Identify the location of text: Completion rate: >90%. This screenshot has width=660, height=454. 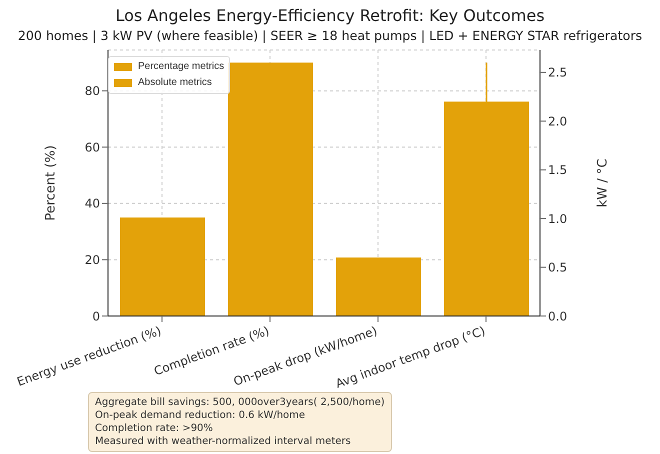
(154, 428).